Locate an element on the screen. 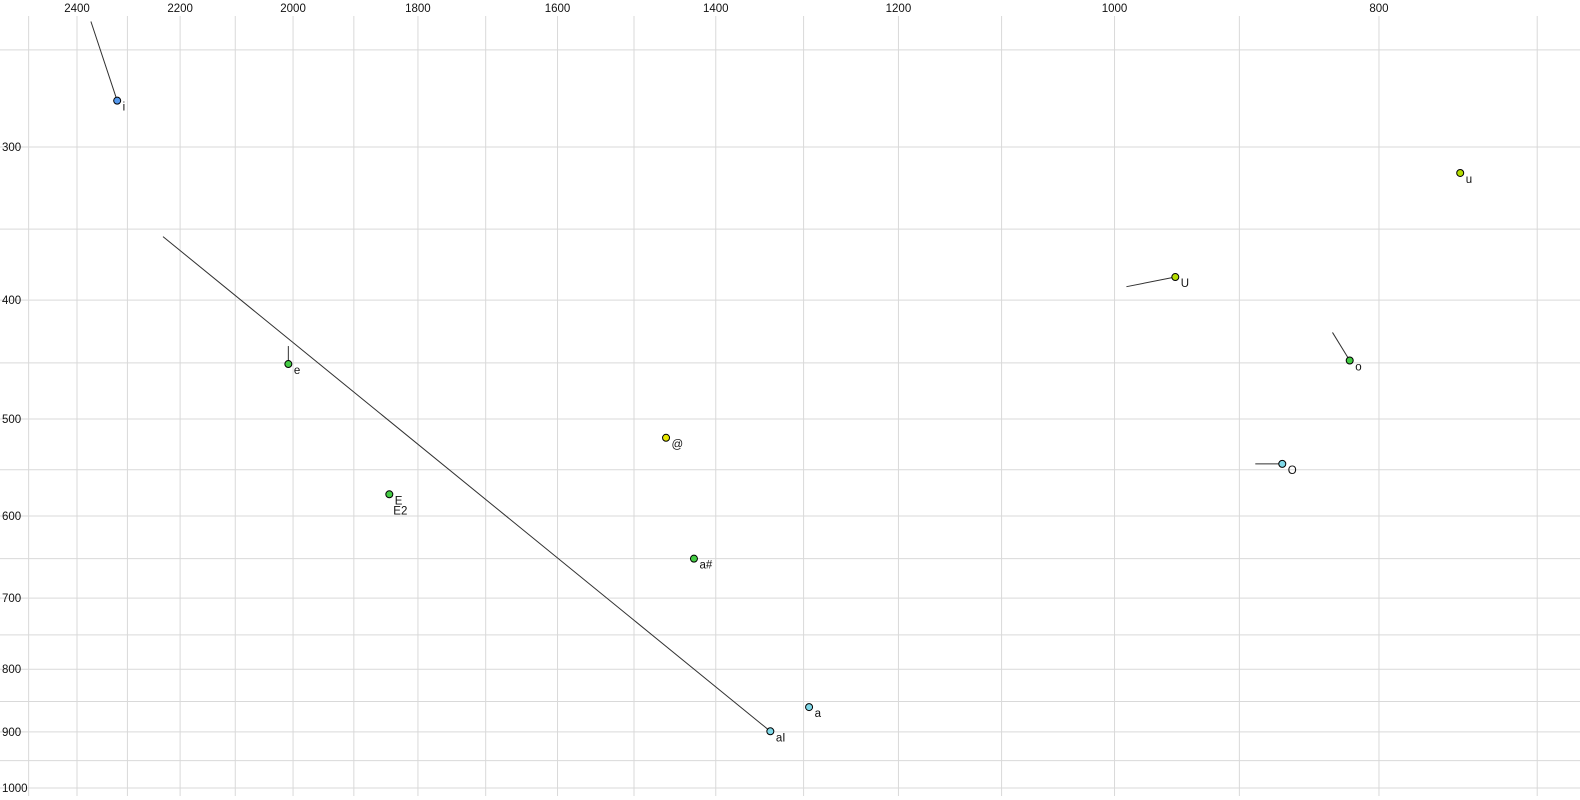 Image resolution: width=1580 pixels, height=800 pixels. vowel-label: e is located at coordinates (297, 371).